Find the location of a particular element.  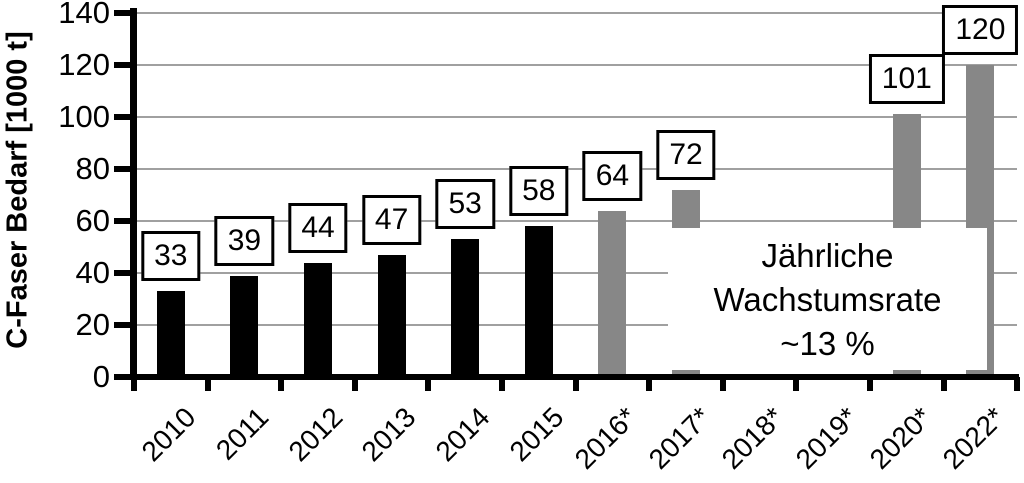

y-axis-tick-label: 80 is located at coordinates (92, 168).